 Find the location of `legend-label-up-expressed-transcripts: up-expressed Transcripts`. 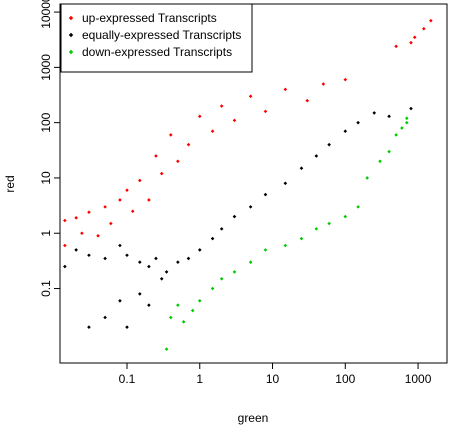

legend-label-up-expressed-transcripts: up-expressed Transcripts is located at coordinates (149, 18).